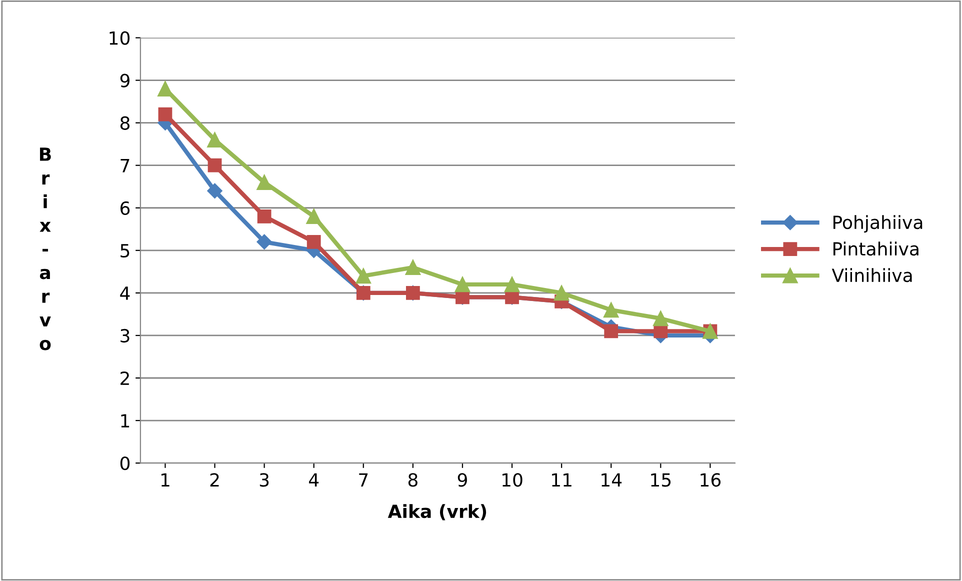 This screenshot has width=962, height=581. Describe the element at coordinates (125, 81) in the screenshot. I see `y-tick-label: 9` at that location.